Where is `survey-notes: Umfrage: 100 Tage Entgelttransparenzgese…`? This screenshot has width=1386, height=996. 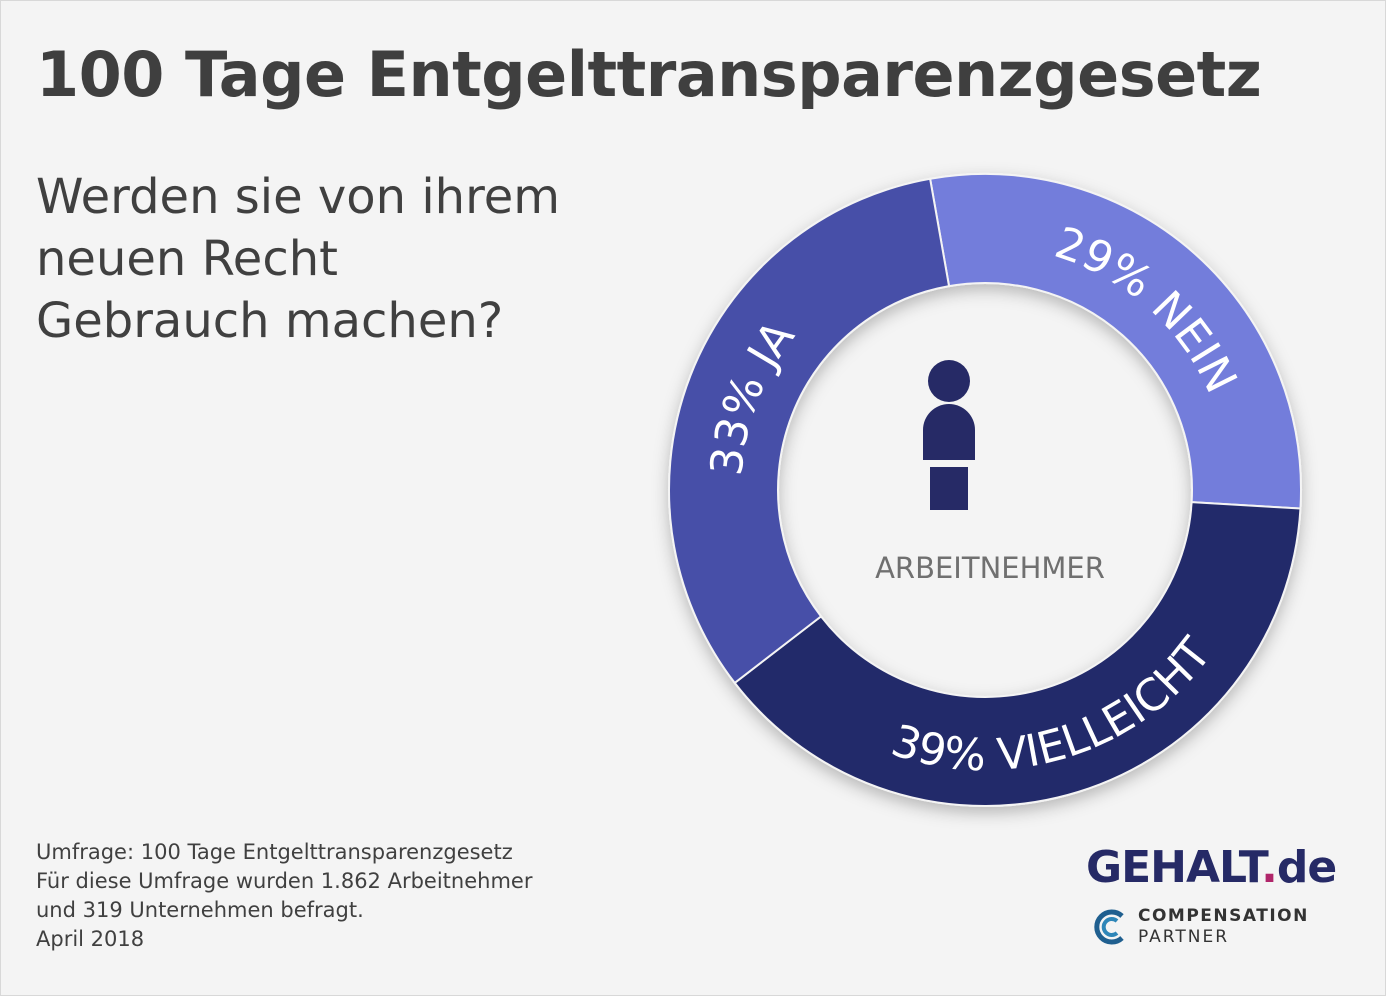 survey-notes: Umfrage: 100 Tage Entgelttransparenzgese… is located at coordinates (284, 896).